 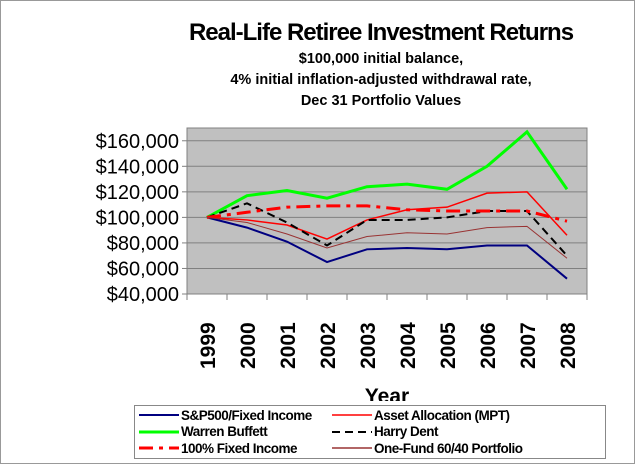 I want to click on legend-item: S&P500/Fixed Income, so click(x=225, y=415).